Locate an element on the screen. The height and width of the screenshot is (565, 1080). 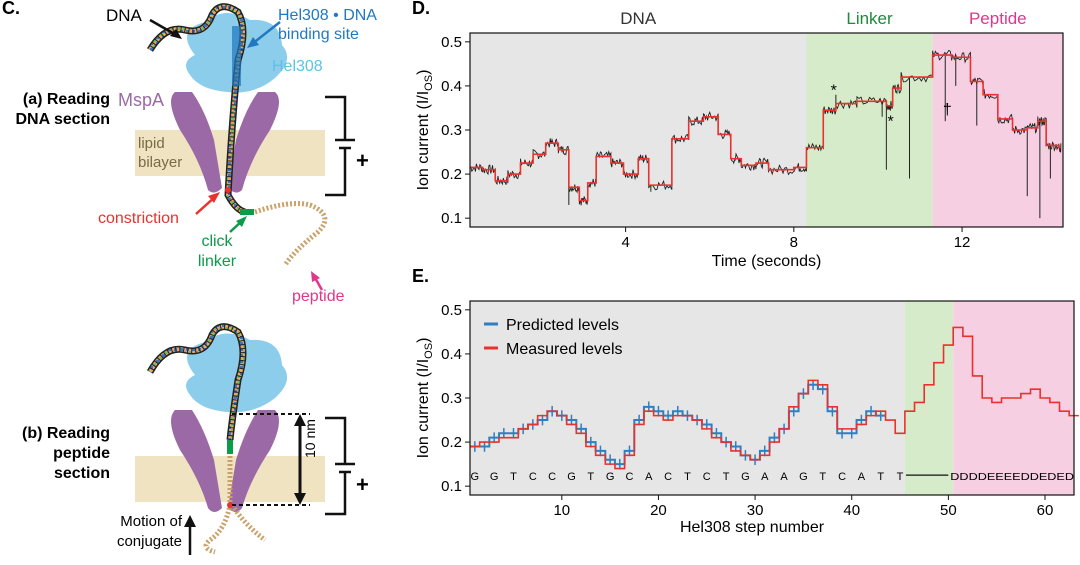
dim-arrow-top is located at coordinates (300, 420).